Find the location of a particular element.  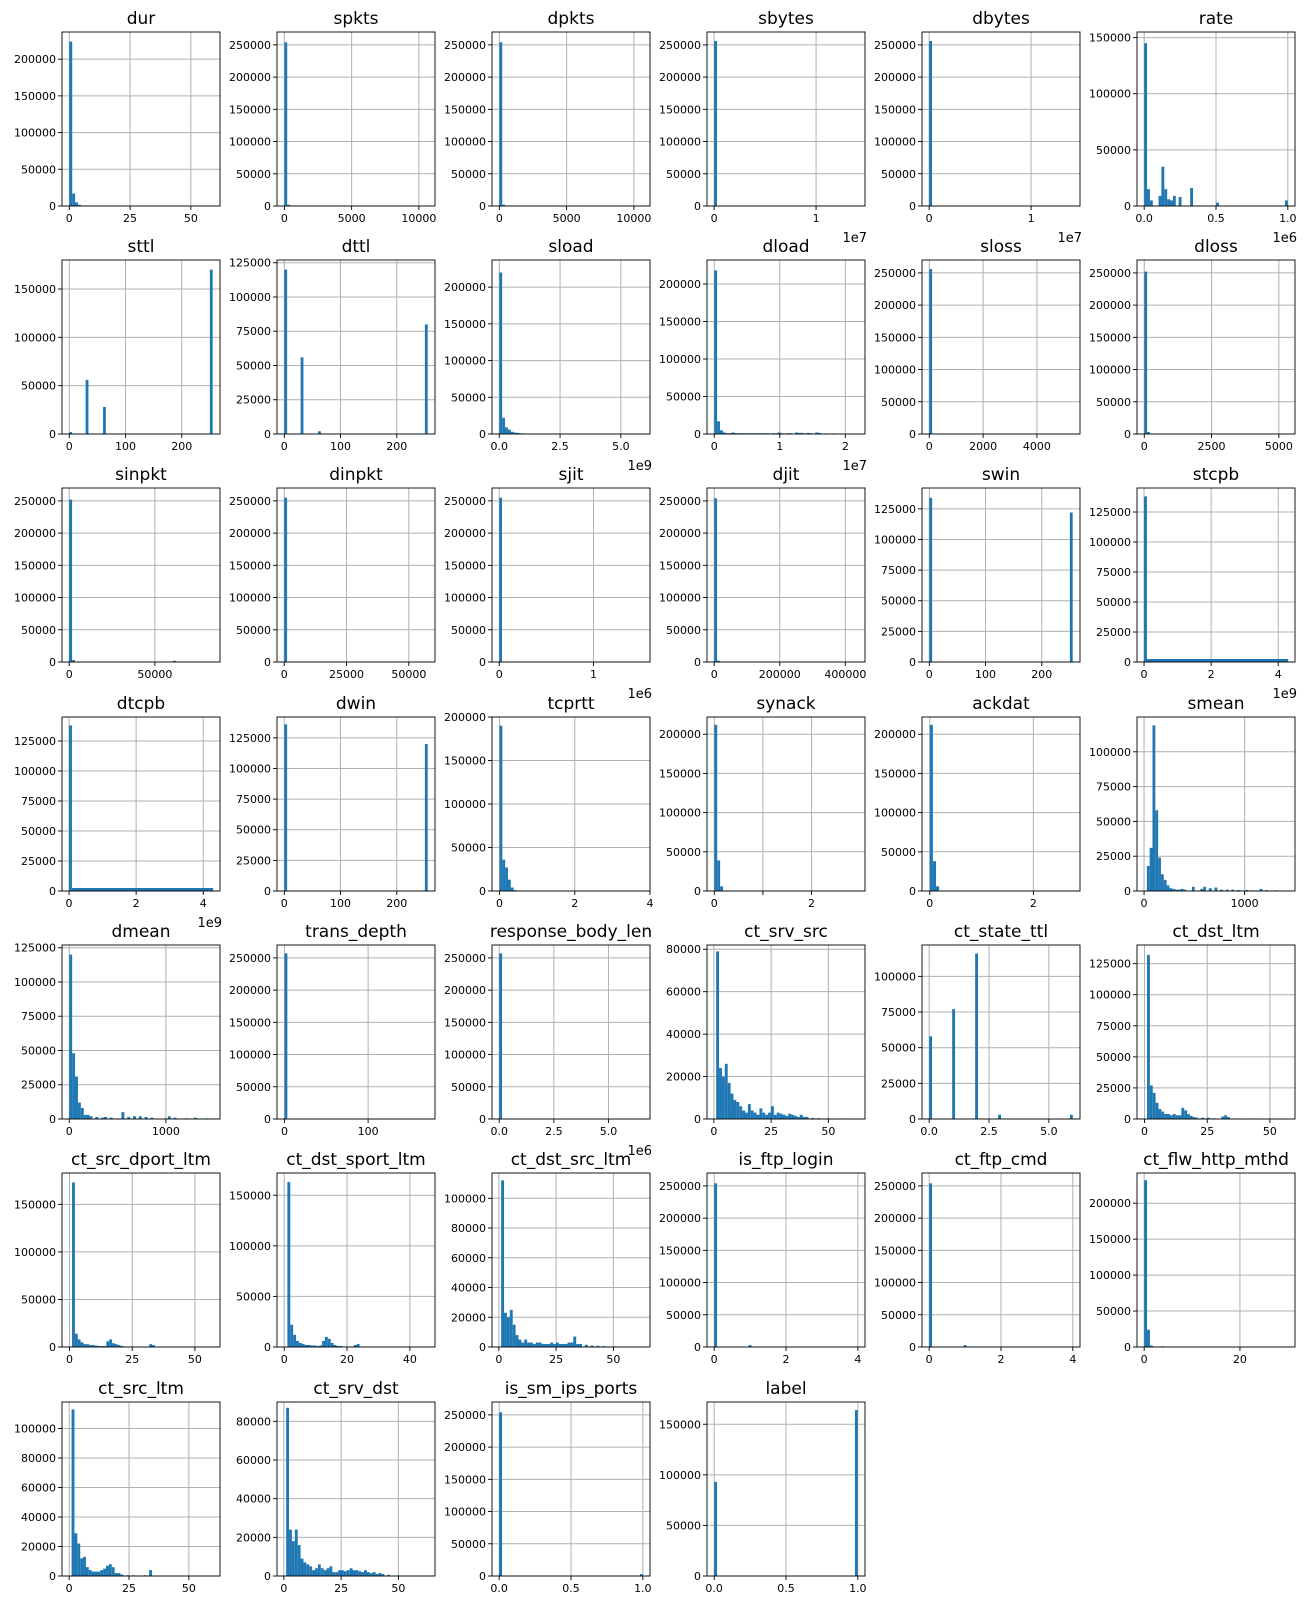

subplot-title: is_sm_ips_ports is located at coordinates (571, 1389).